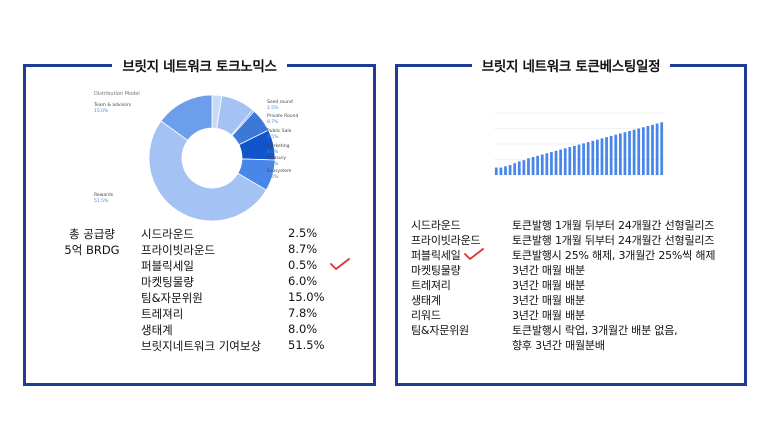 Image resolution: width=770 pixels, height=445 pixels. I want to click on vesting-row: 시드라운드 토큰발행 1개월 뒤부터 24개월간 선형릴리즈, so click(563, 225).